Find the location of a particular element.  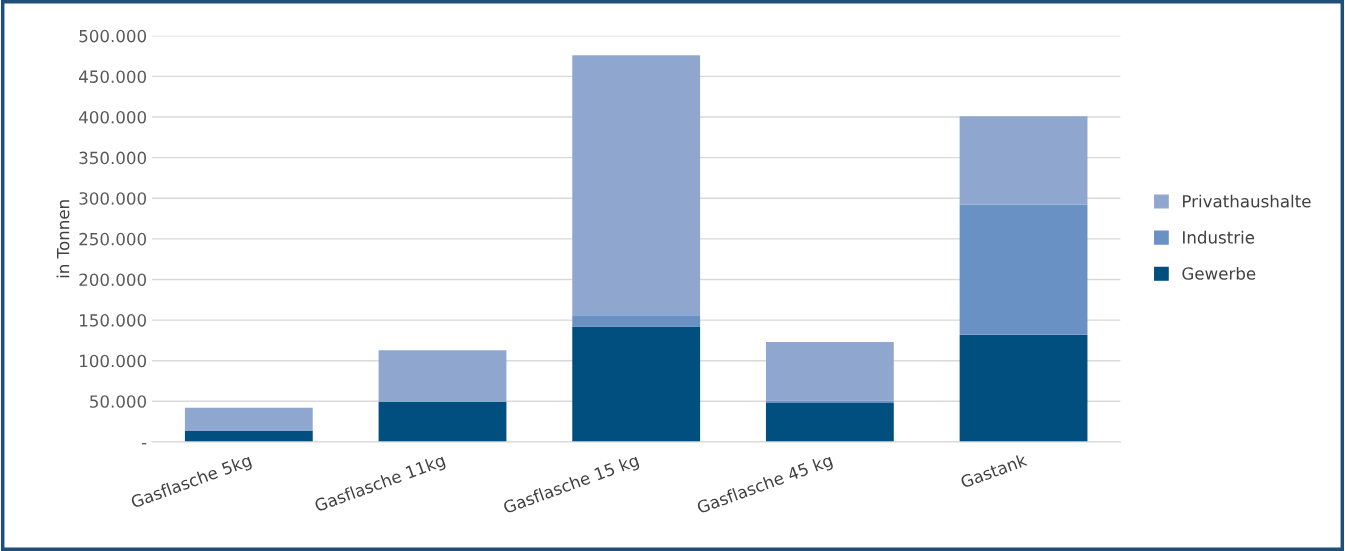

y-tick-label: 200.000 is located at coordinates (113, 280).